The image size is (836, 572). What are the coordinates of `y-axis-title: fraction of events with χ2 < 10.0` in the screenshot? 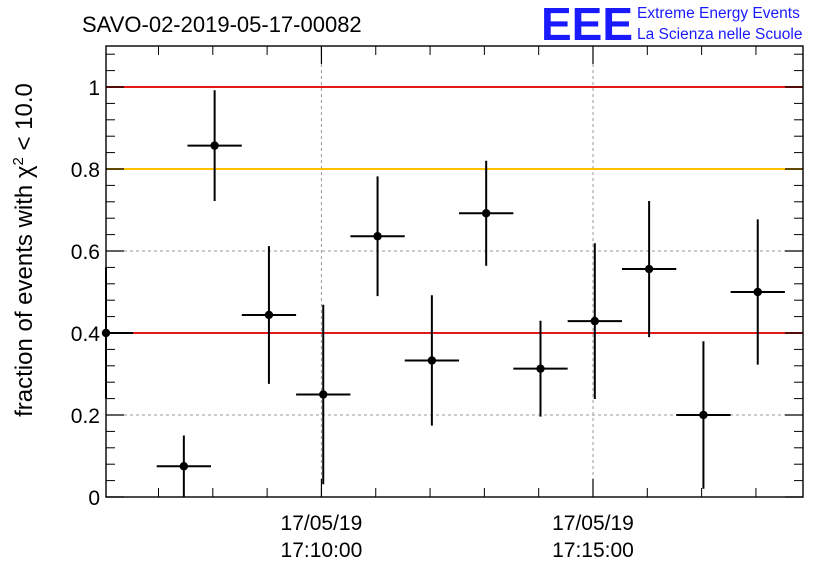 It's located at (24, 250).